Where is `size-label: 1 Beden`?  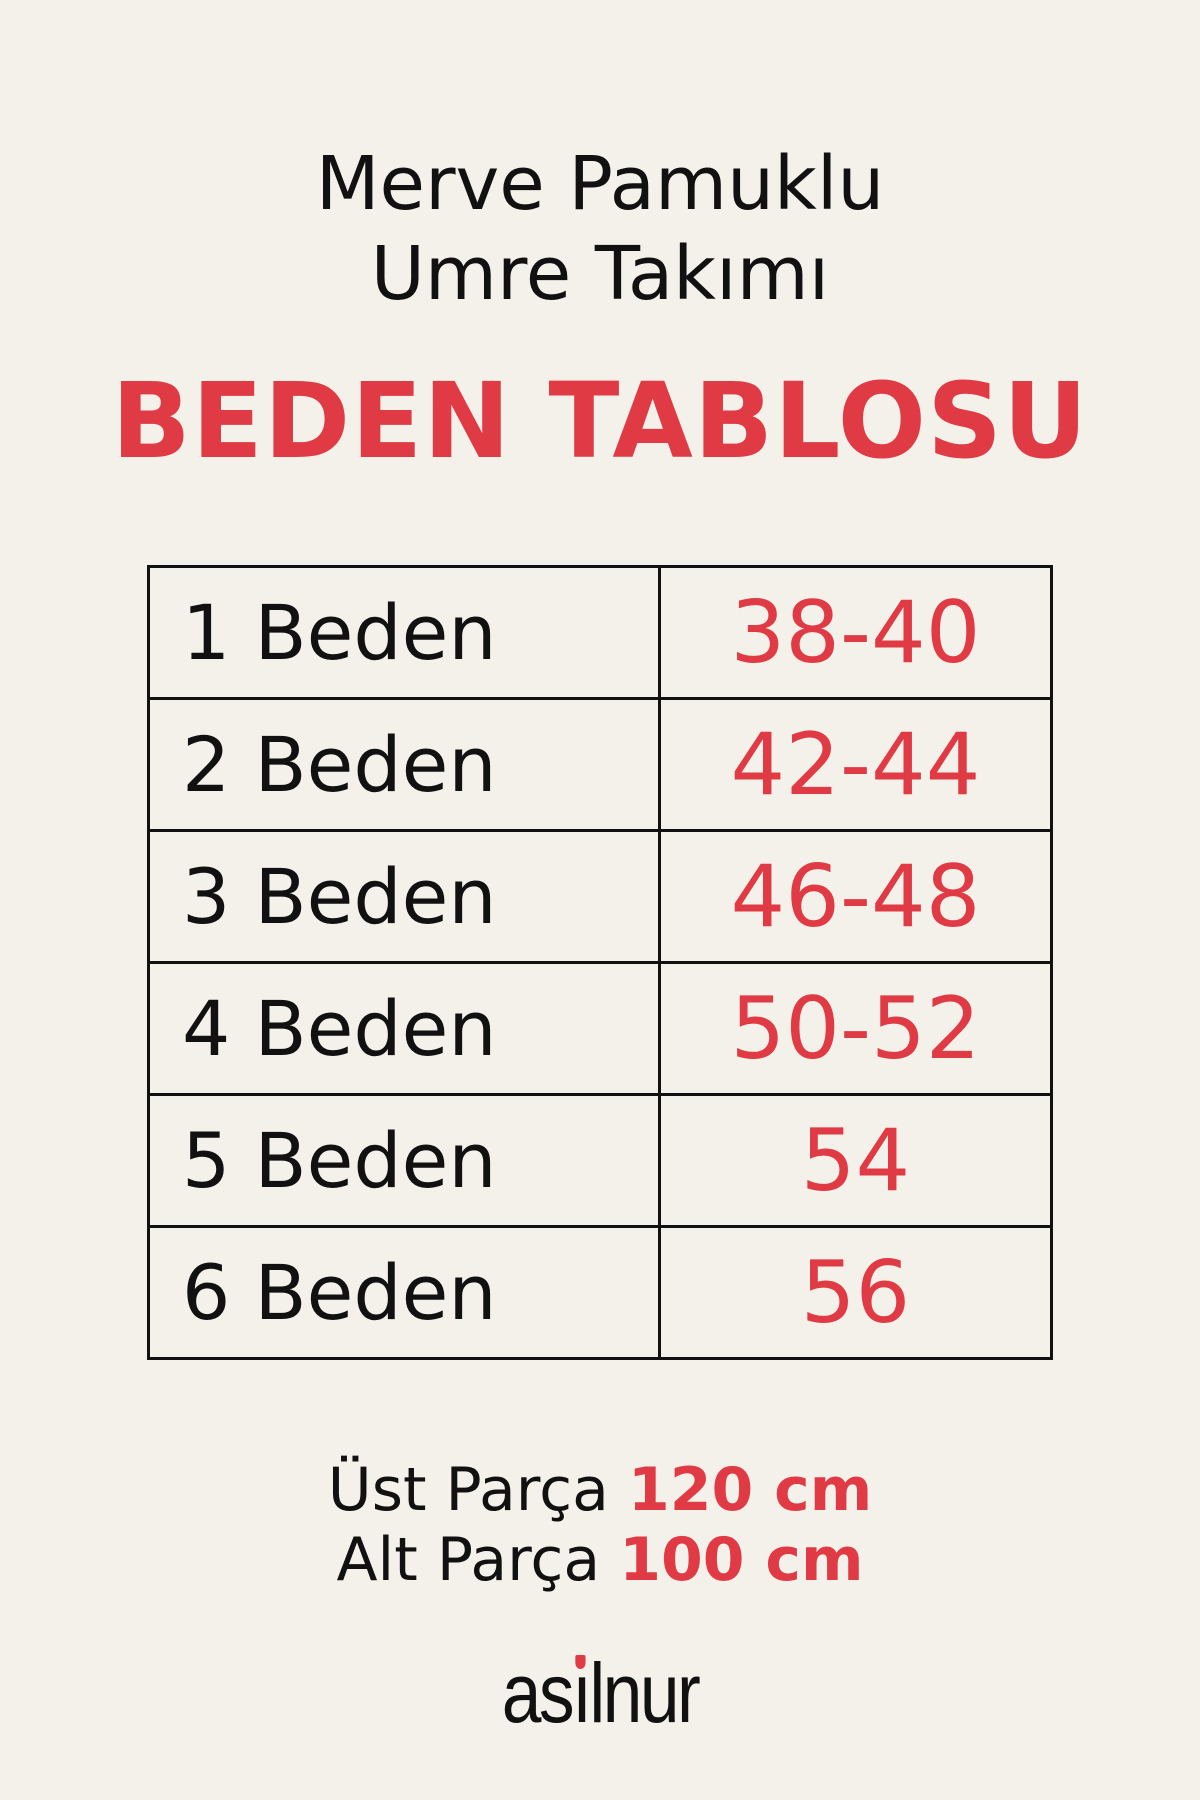 size-label: 1 Beden is located at coordinates (404, 632).